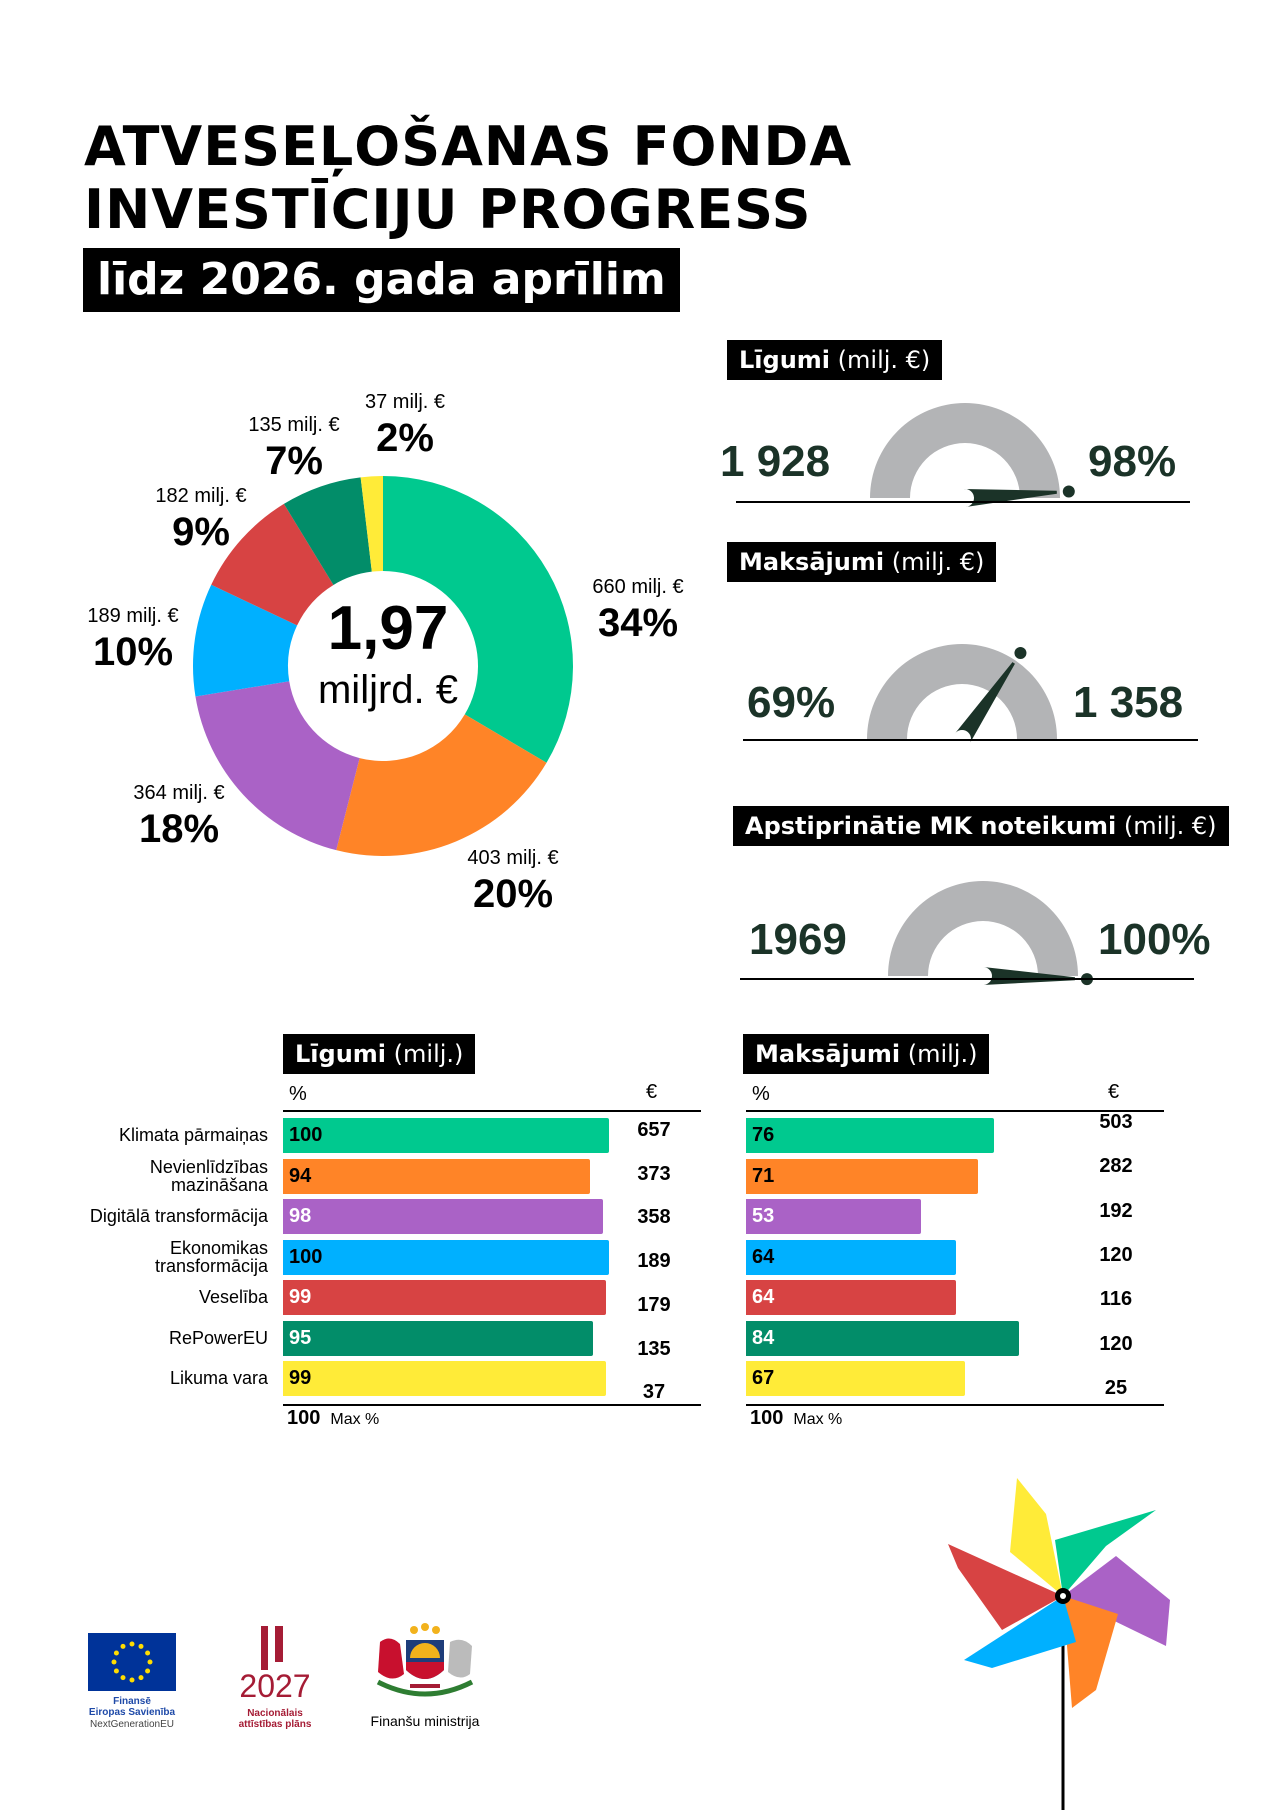 Image resolution: width=1280 pixels, height=1810 pixels. I want to click on bar-euro-value: 116, so click(1116, 1299).